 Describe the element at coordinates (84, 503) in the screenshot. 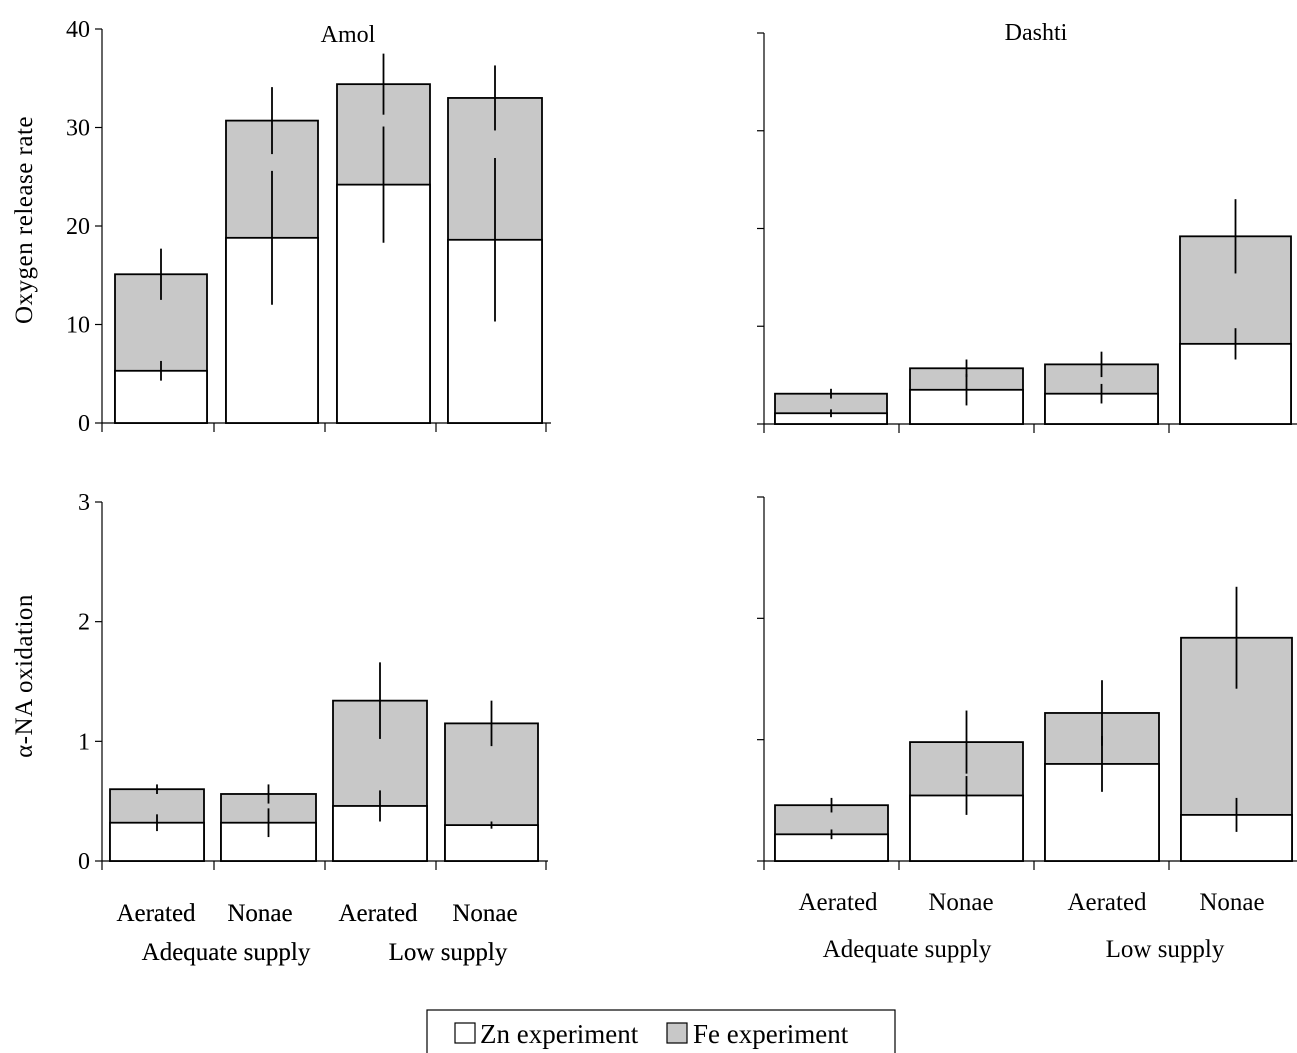

I see `y-tick-label: 3` at that location.